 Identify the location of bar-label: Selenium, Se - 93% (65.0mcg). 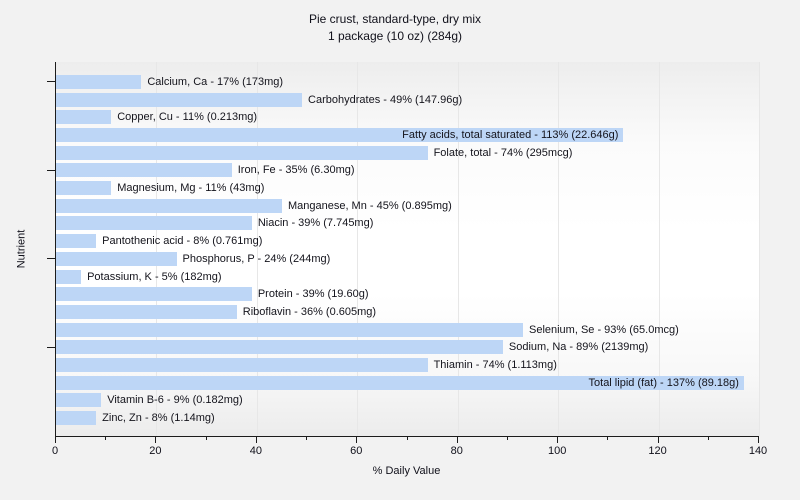
(603, 329).